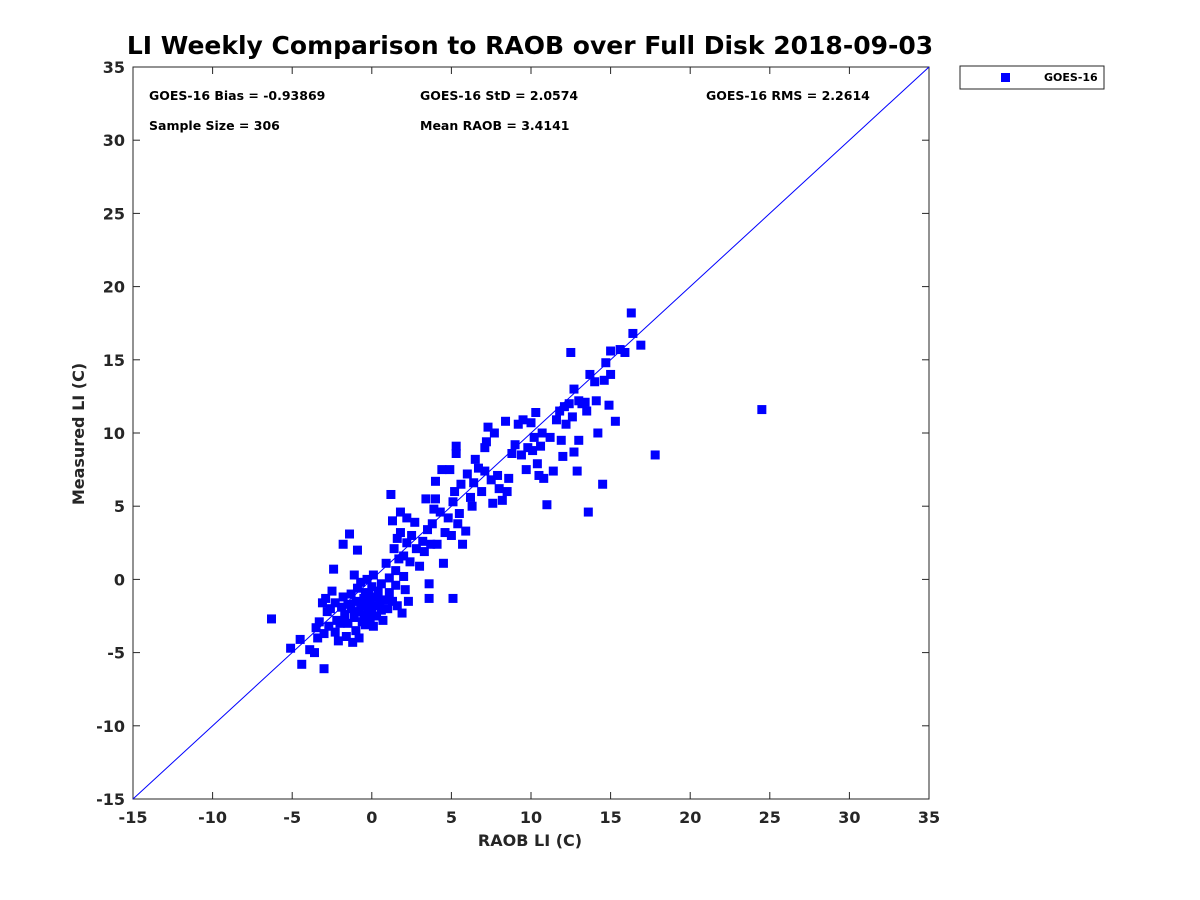  What do you see at coordinates (690, 817) in the screenshot?
I see `x-tick-label: 20` at bounding box center [690, 817].